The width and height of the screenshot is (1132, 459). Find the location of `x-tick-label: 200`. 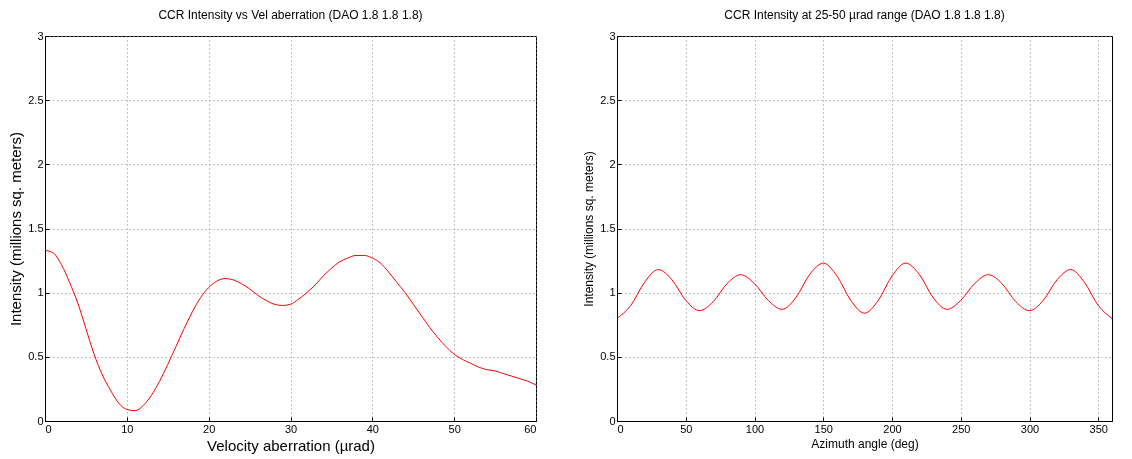

x-tick-label: 200 is located at coordinates (892, 428).